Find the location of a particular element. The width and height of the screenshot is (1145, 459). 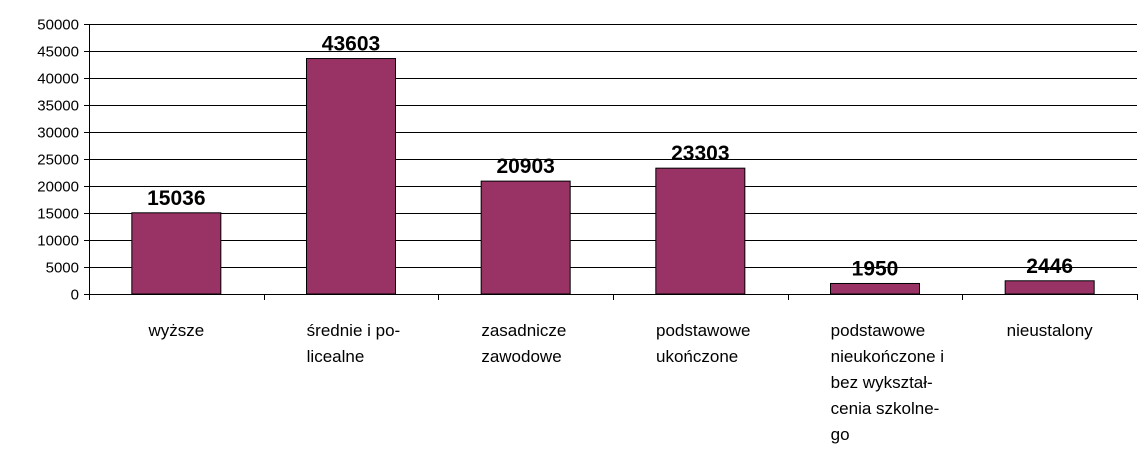

y-tick-label: 50000 is located at coordinates (58, 25).